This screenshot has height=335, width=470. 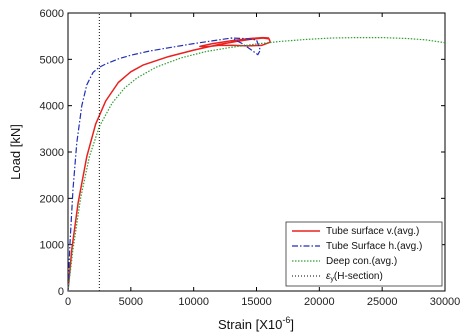 What do you see at coordinates (358, 276) in the screenshot?
I see `legend-label-yield-rest: (H-section)` at bounding box center [358, 276].